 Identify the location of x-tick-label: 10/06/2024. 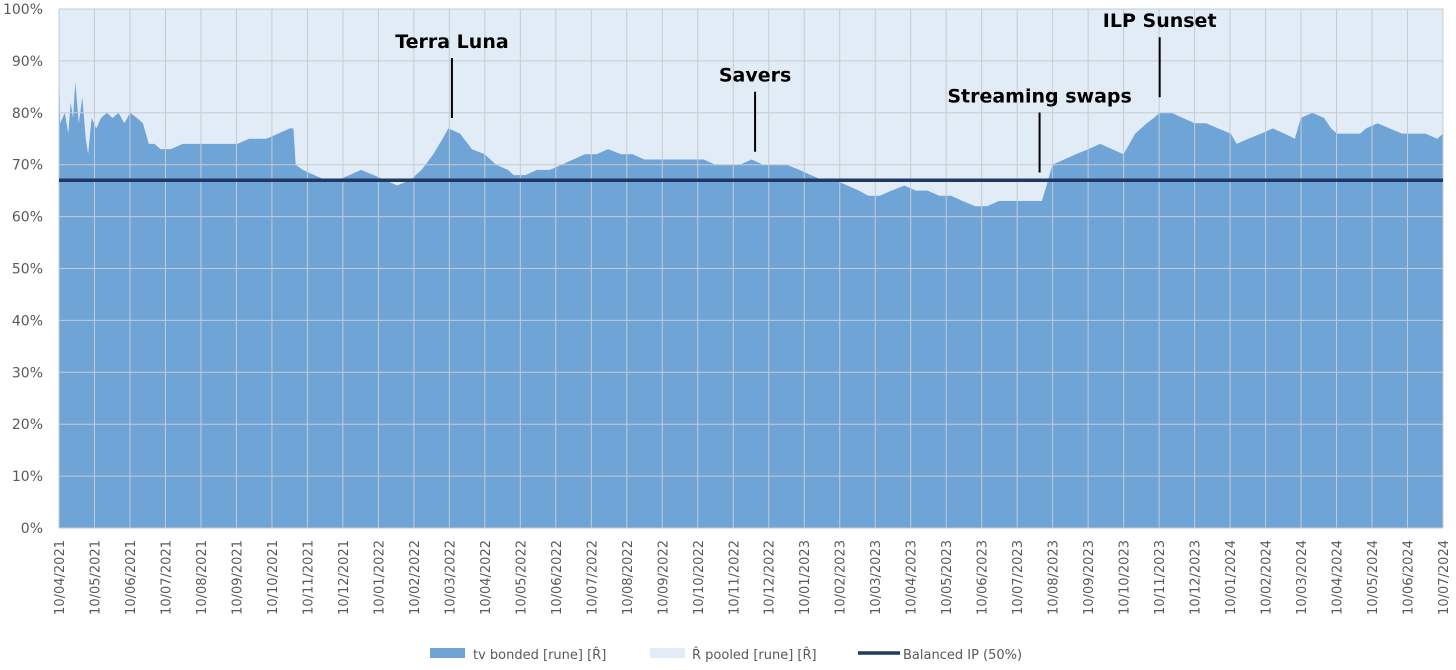
(1409, 577).